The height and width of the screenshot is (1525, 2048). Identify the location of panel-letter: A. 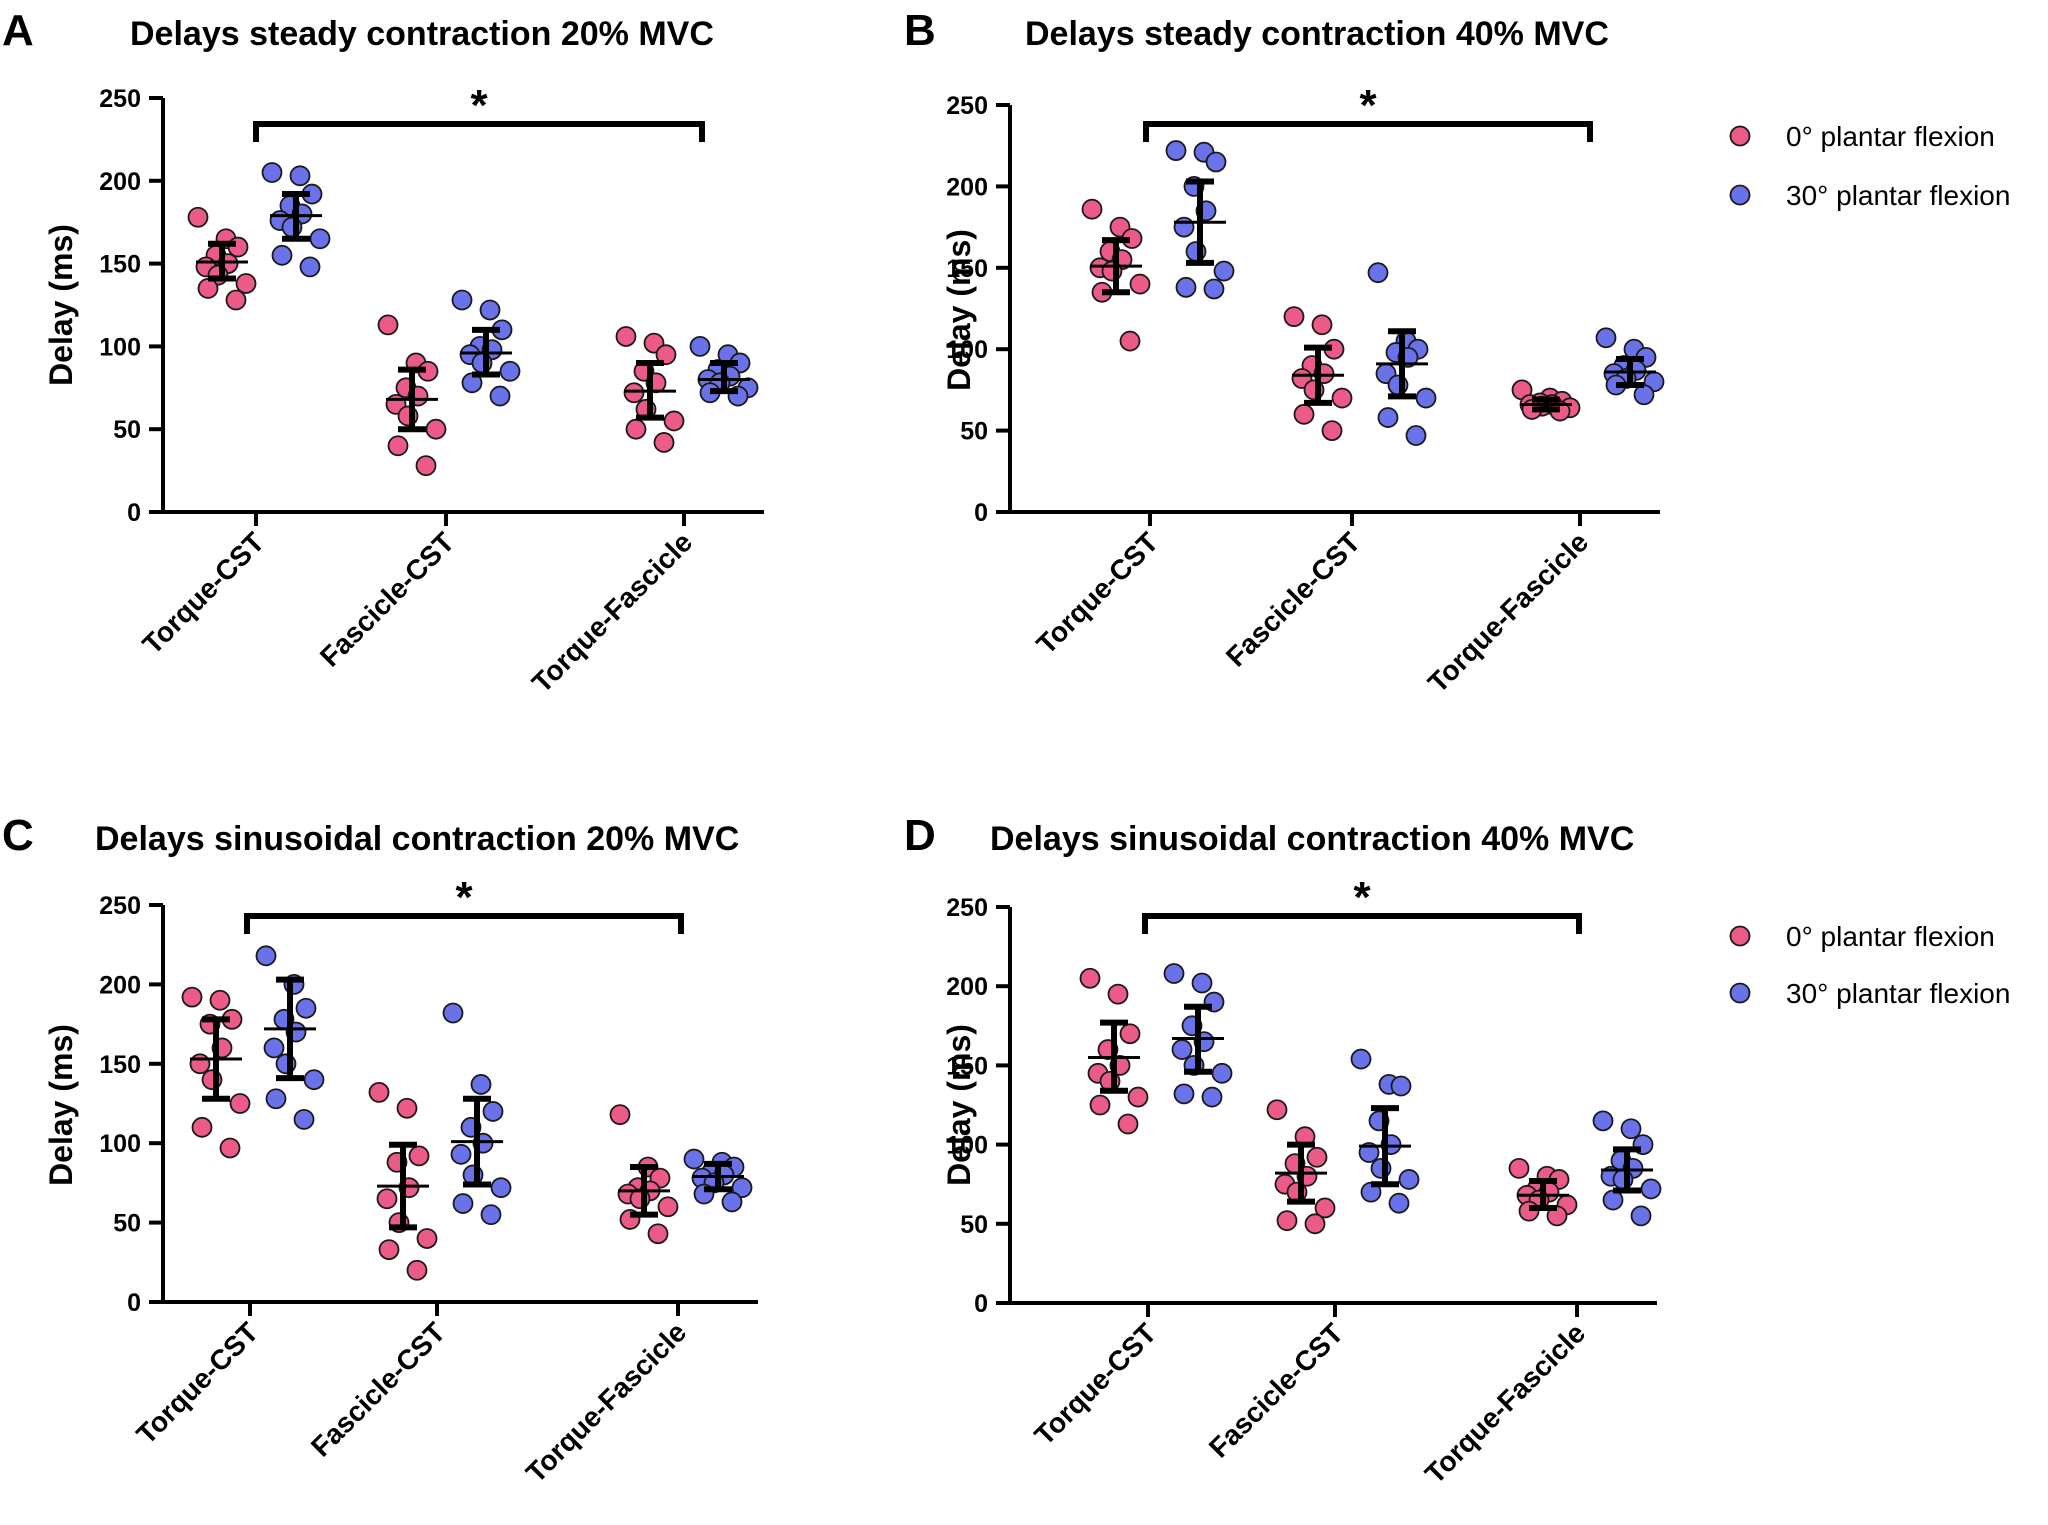
(18, 30).